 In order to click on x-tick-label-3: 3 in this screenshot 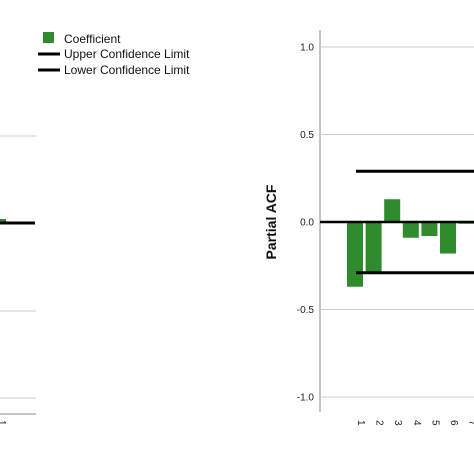, I will do `click(397, 423)`.